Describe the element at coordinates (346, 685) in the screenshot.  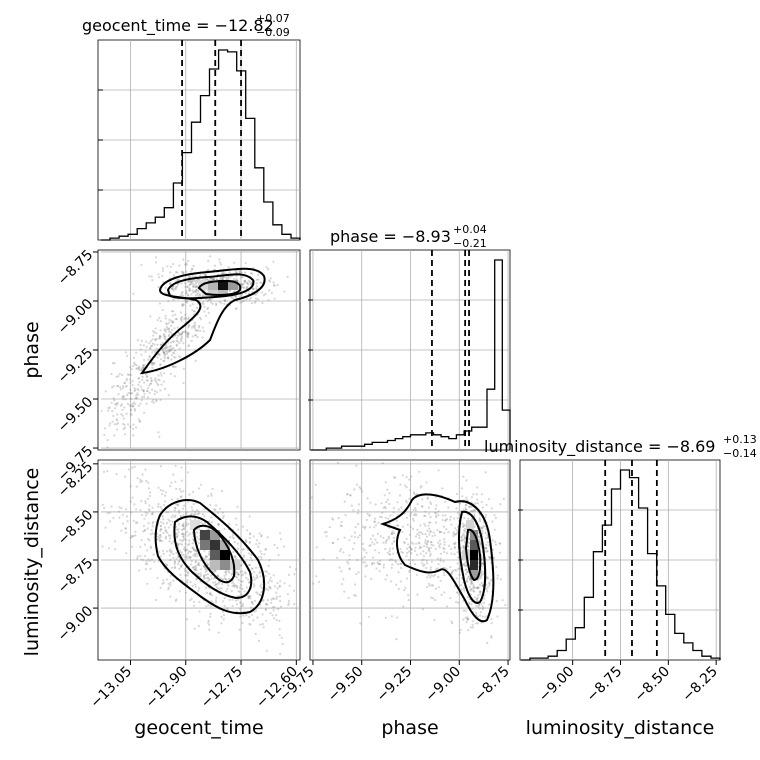
I see `x-tick-label: −9.50` at that location.